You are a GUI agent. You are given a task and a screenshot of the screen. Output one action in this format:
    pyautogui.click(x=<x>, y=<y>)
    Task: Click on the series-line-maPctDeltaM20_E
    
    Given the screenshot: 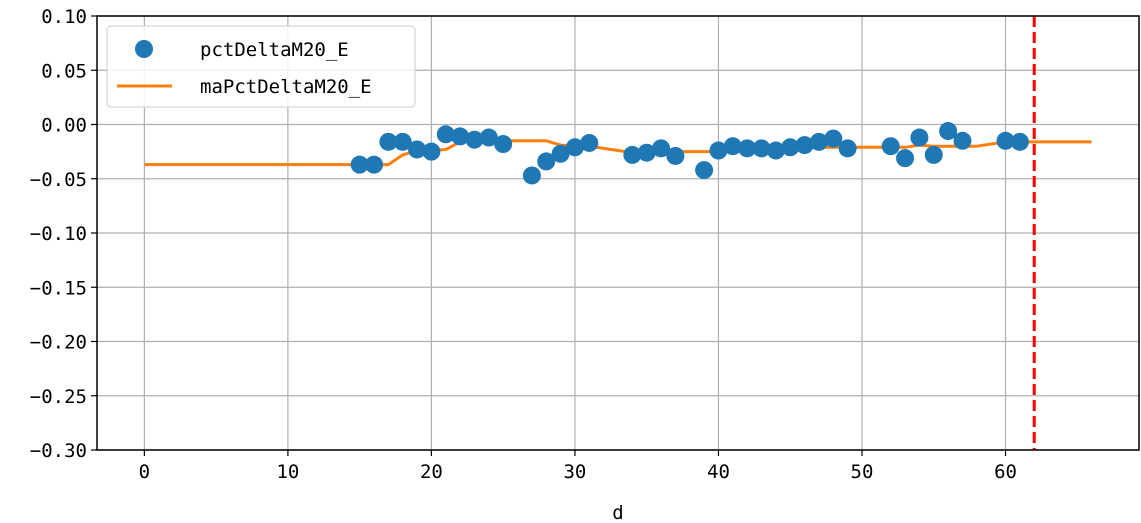 What is the action you would take?
    pyautogui.click(x=618, y=153)
    